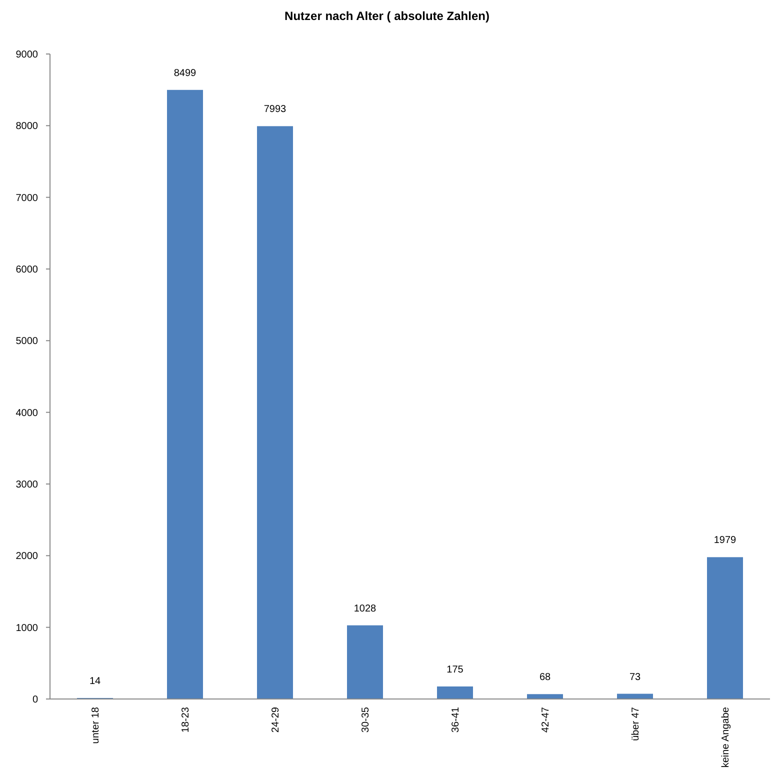 The image size is (774, 780). What do you see at coordinates (27, 126) in the screenshot?
I see `y-tick-label: 8000` at bounding box center [27, 126].